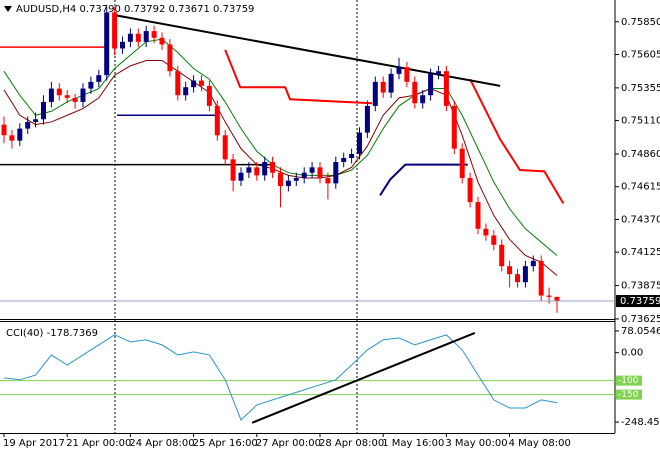 The height and width of the screenshot is (450, 660). I want to click on symbol-icon, so click(8, 9).